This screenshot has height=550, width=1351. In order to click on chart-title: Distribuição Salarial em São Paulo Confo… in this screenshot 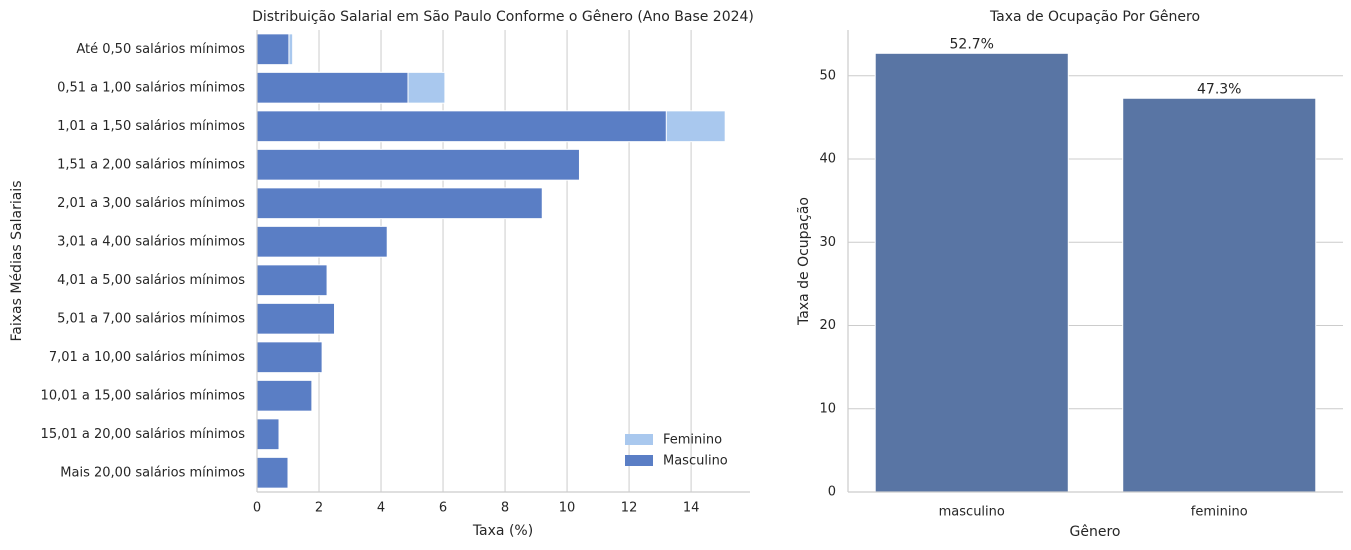, I will do `click(503, 17)`.